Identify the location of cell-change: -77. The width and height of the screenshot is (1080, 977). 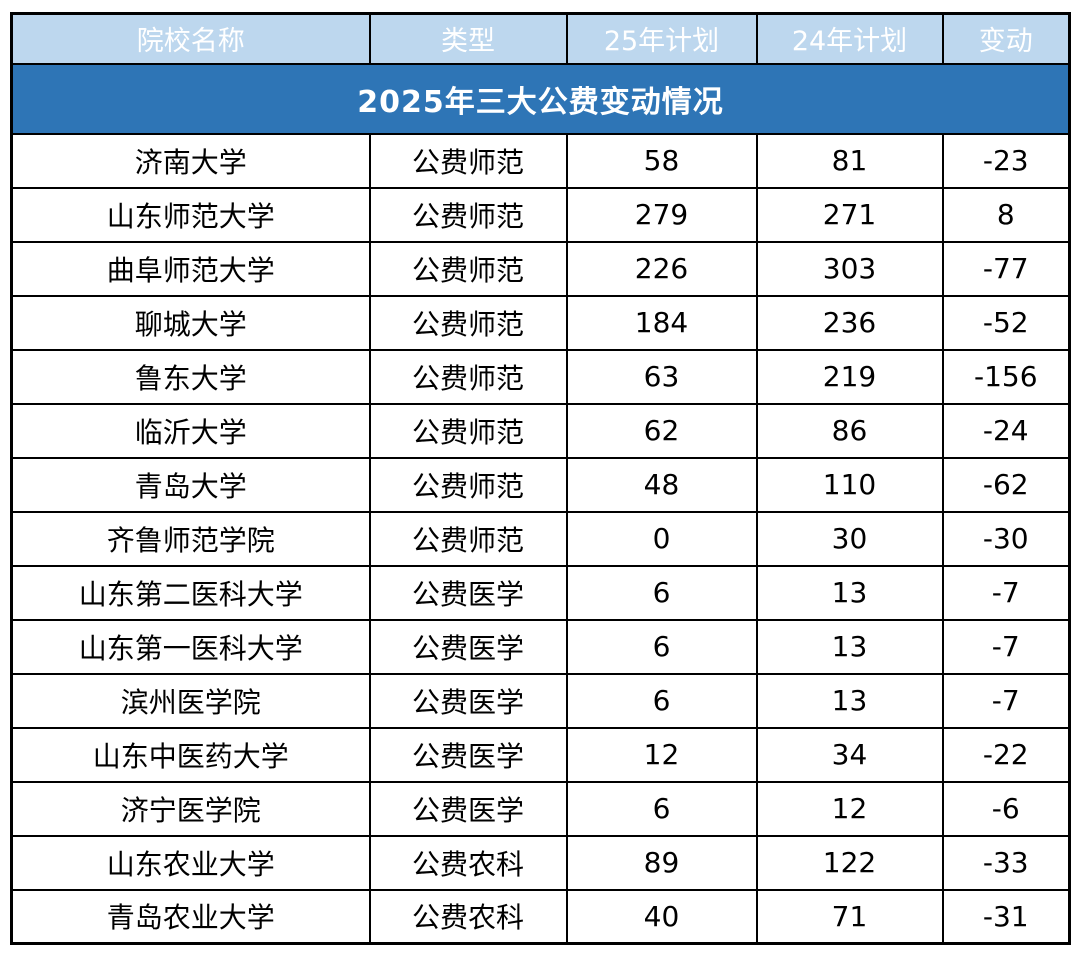
(1006, 268).